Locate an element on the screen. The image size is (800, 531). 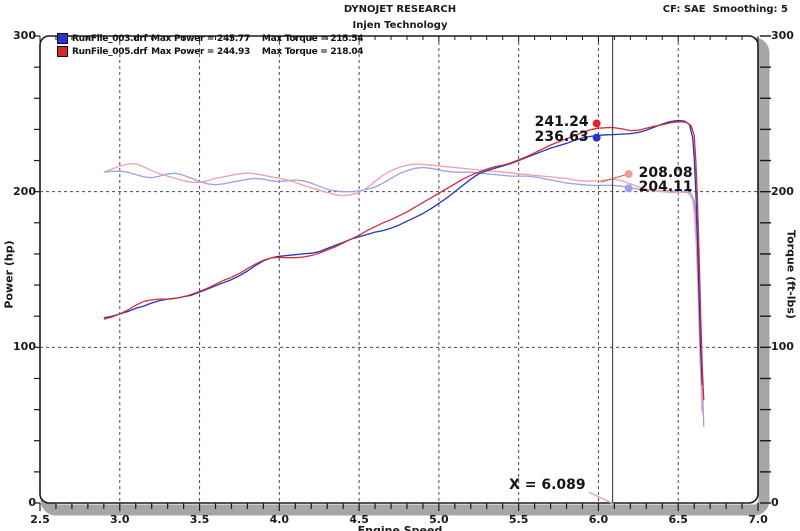
x-tick-label: 6.5 is located at coordinates (678, 519).